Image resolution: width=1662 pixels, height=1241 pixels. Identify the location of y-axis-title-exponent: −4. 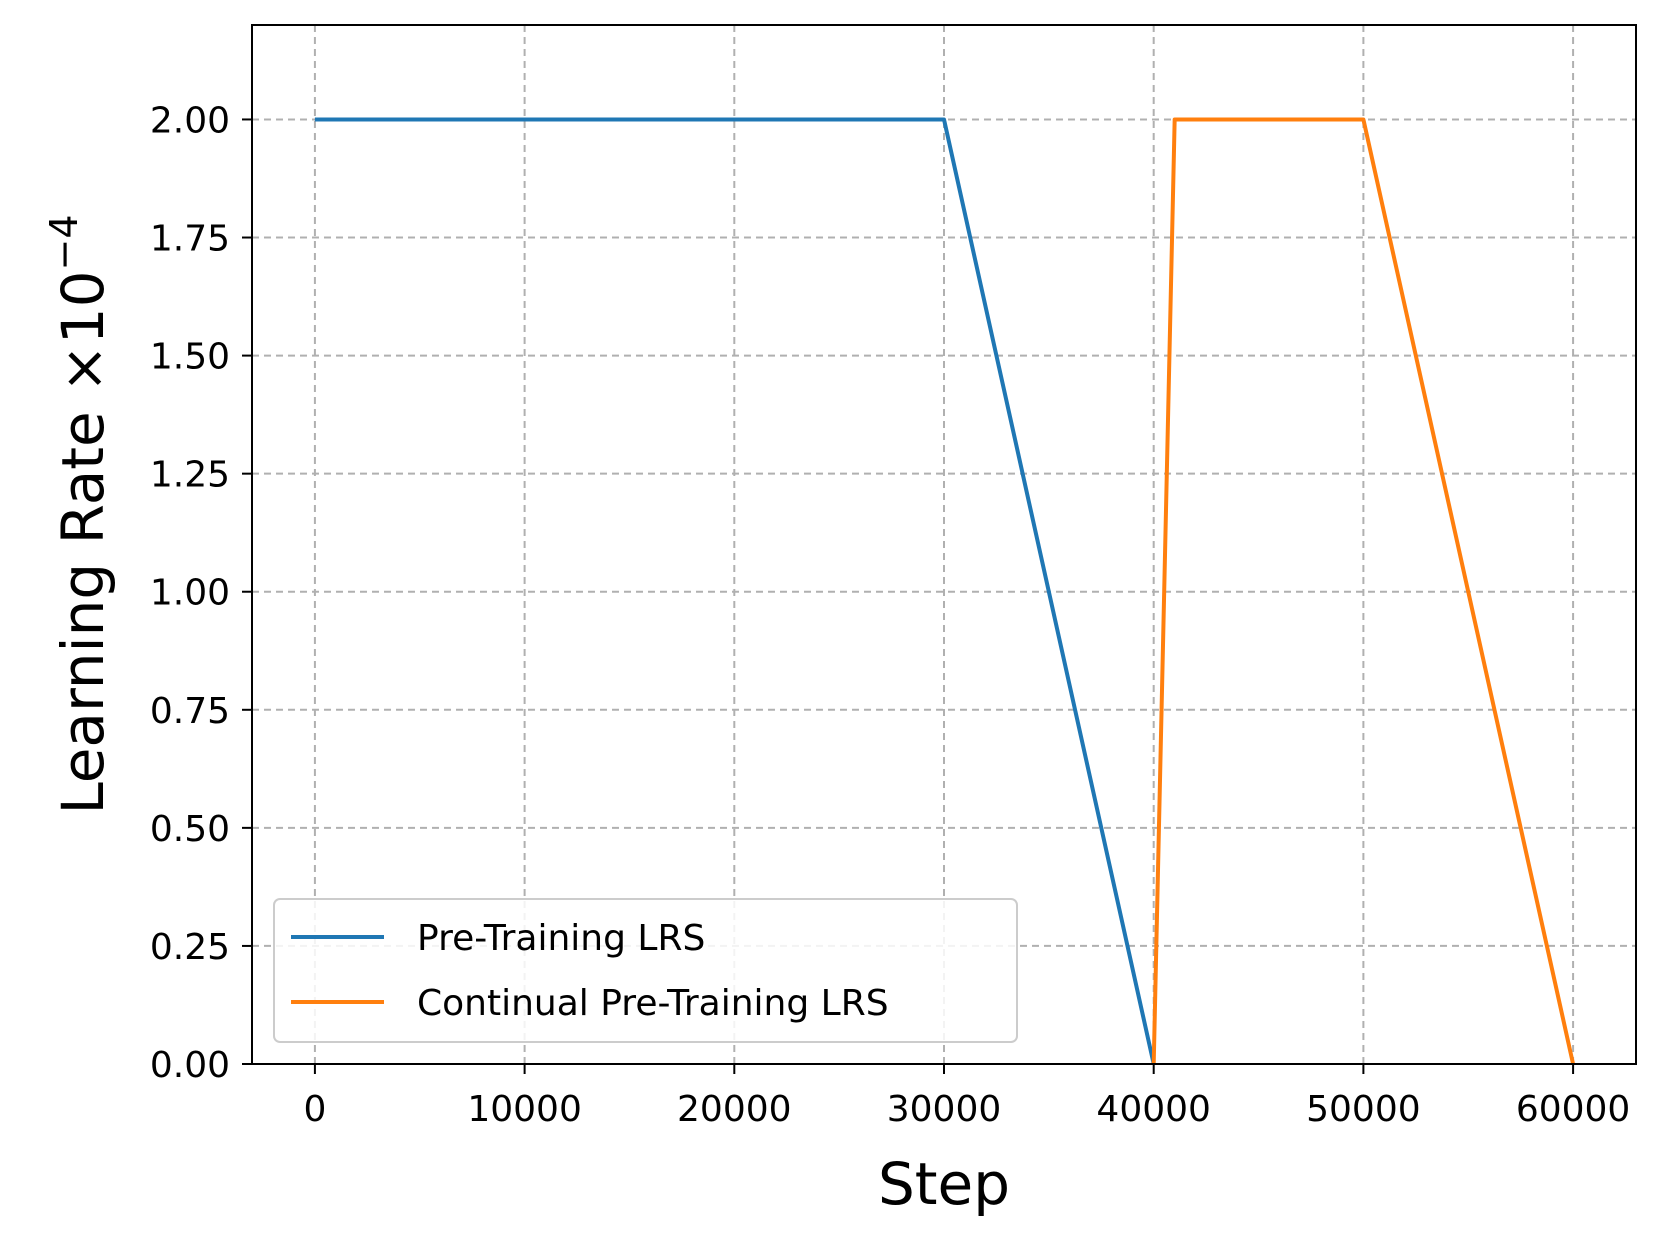
(64, 242).